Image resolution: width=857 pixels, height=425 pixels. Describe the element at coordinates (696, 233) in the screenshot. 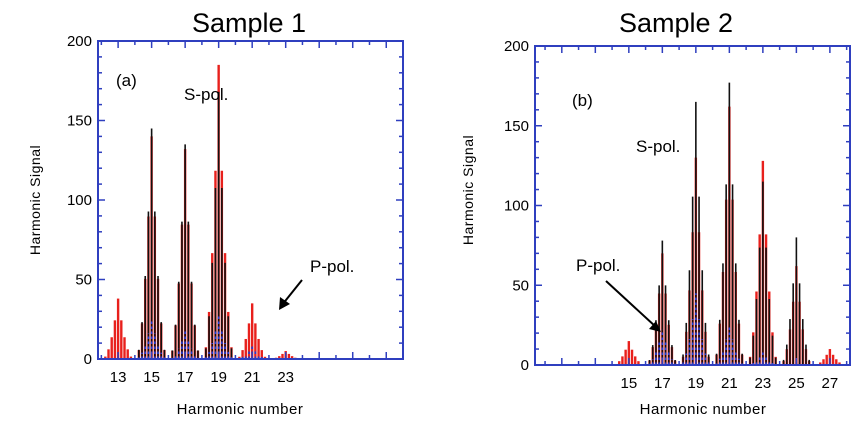

I see `peak-h19` at that location.